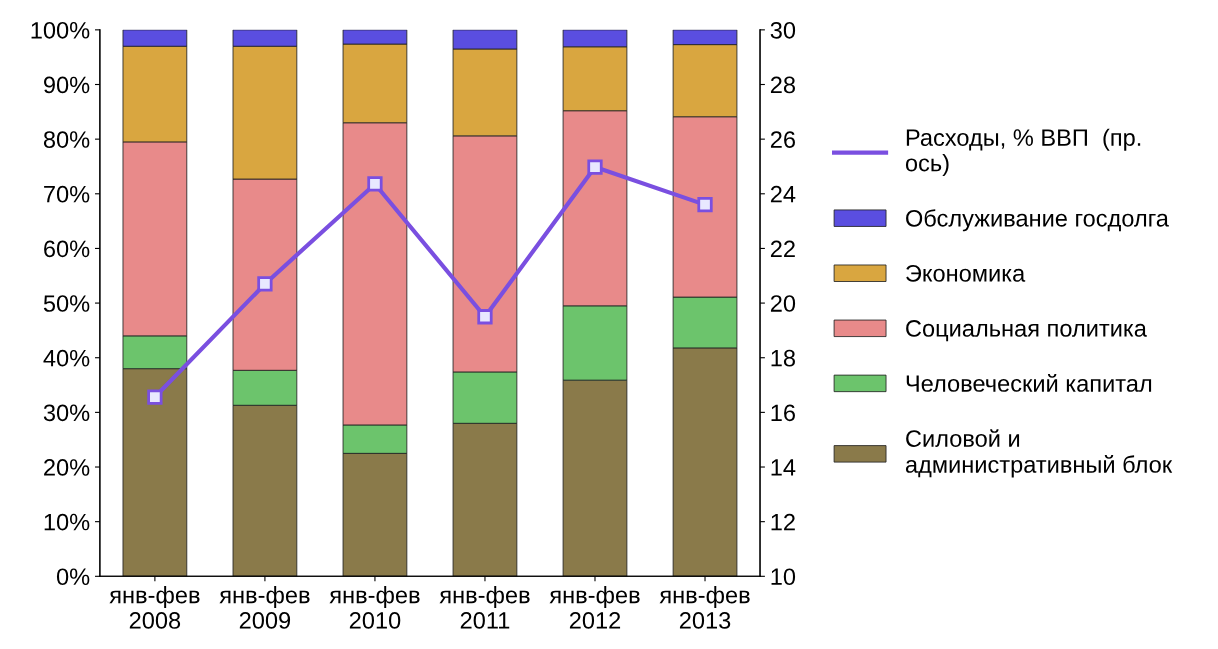  I want to click on x-tick-label: янв-фев 2013, so click(704, 607).